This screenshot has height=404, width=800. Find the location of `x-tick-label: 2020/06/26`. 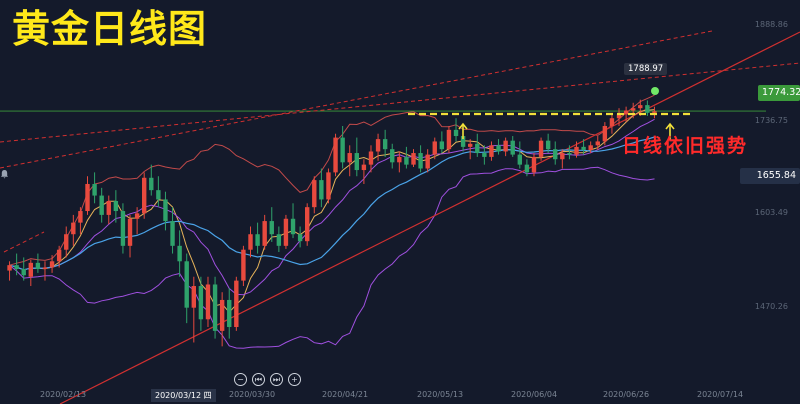

x-tick-label: 2020/06/26 is located at coordinates (626, 394).